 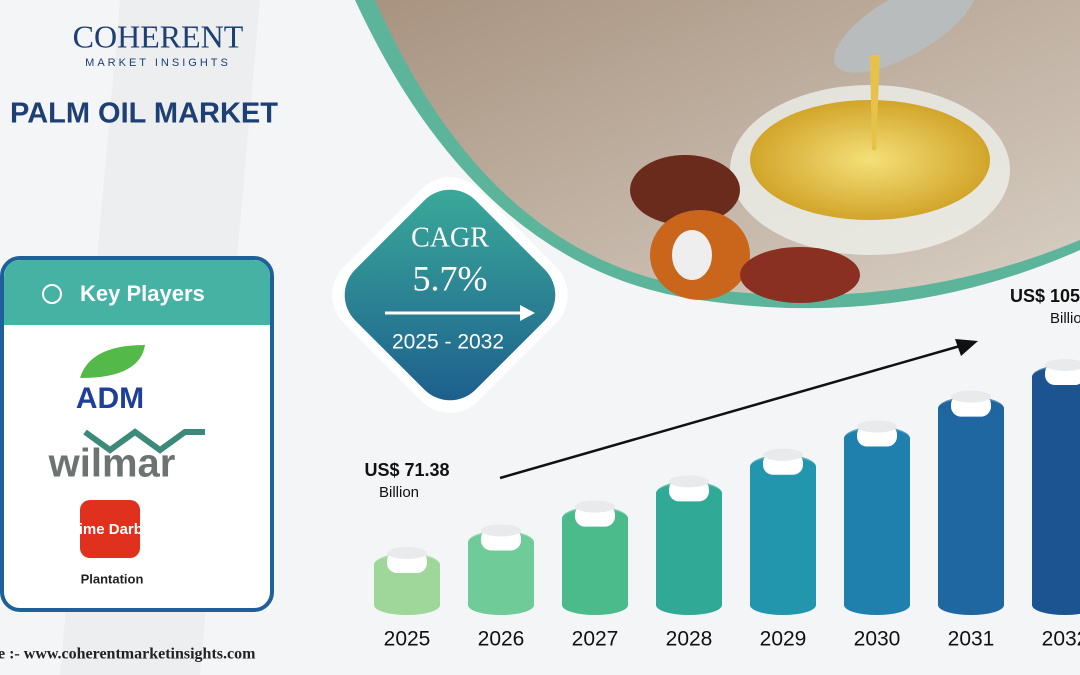 I want to click on x-tick-label: 2029, so click(x=783, y=639).